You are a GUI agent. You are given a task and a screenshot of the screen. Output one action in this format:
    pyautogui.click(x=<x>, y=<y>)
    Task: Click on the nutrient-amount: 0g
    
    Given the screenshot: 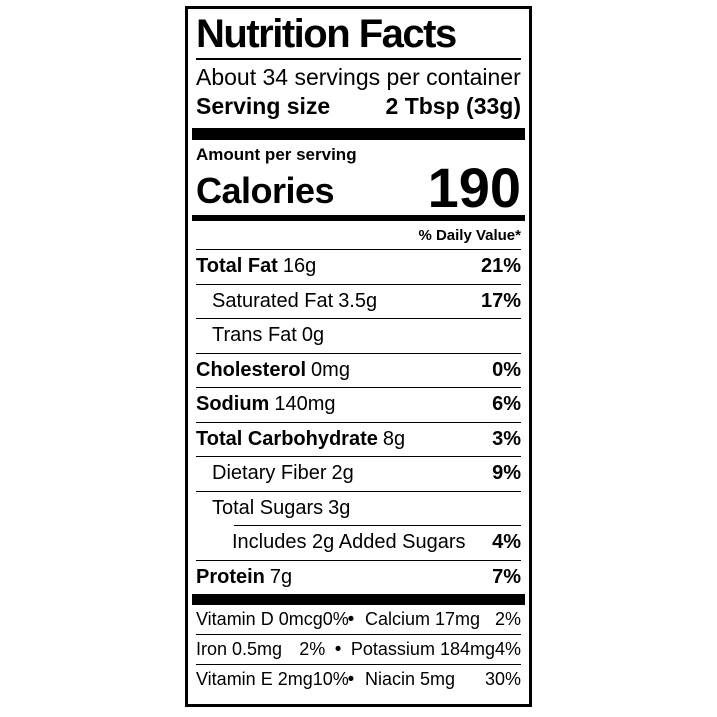 What is the action you would take?
    pyautogui.click(x=313, y=335)
    